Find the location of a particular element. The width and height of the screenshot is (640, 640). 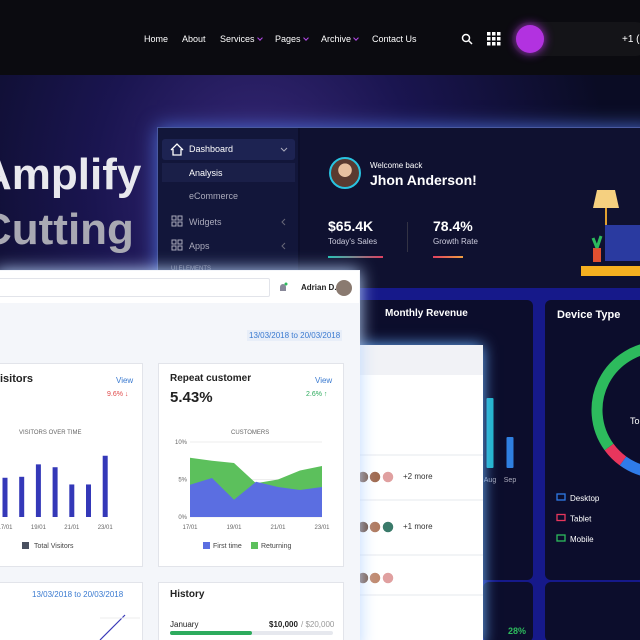

welcome-card is located at coordinates (470, 209).